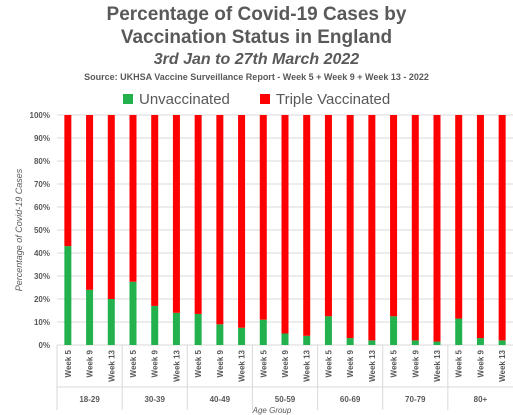  I want to click on y-tick-label: 90%, so click(42, 138).